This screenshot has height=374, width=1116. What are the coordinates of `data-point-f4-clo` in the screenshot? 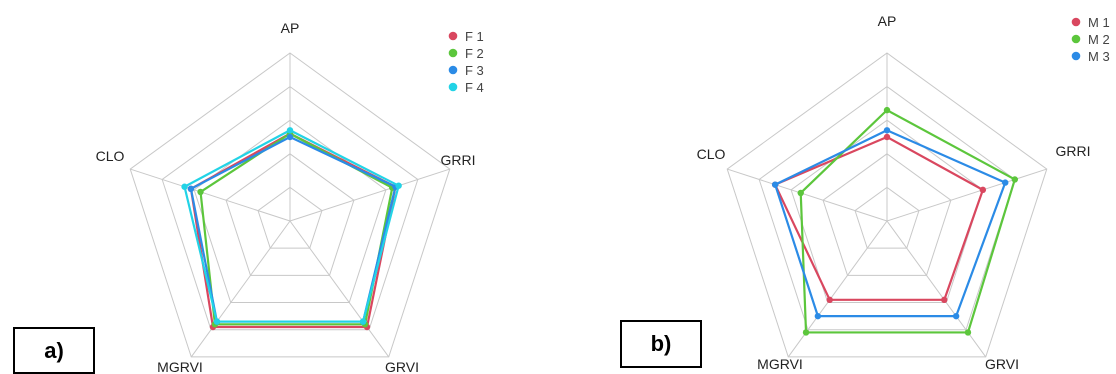 It's located at (184, 186).